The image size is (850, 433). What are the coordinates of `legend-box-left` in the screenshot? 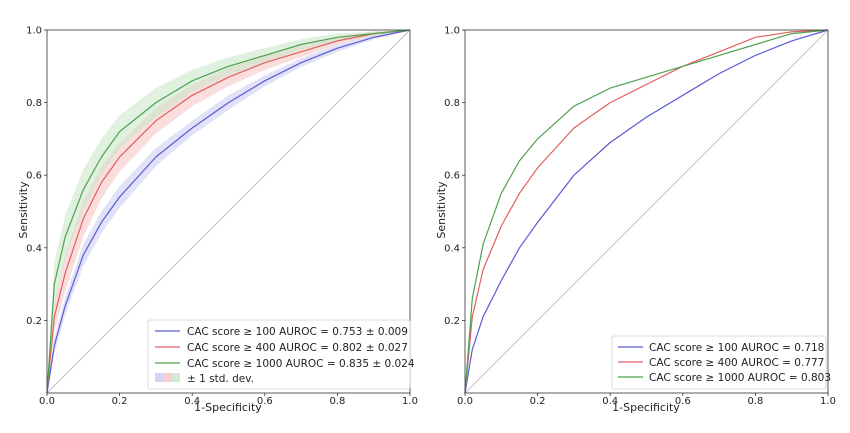 It's located at (279, 354).